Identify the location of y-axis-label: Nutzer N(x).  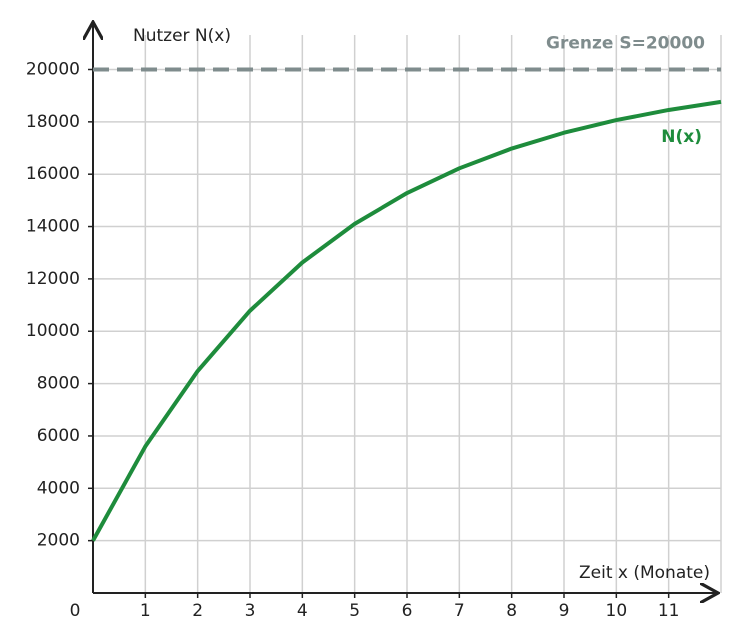
(182, 36).